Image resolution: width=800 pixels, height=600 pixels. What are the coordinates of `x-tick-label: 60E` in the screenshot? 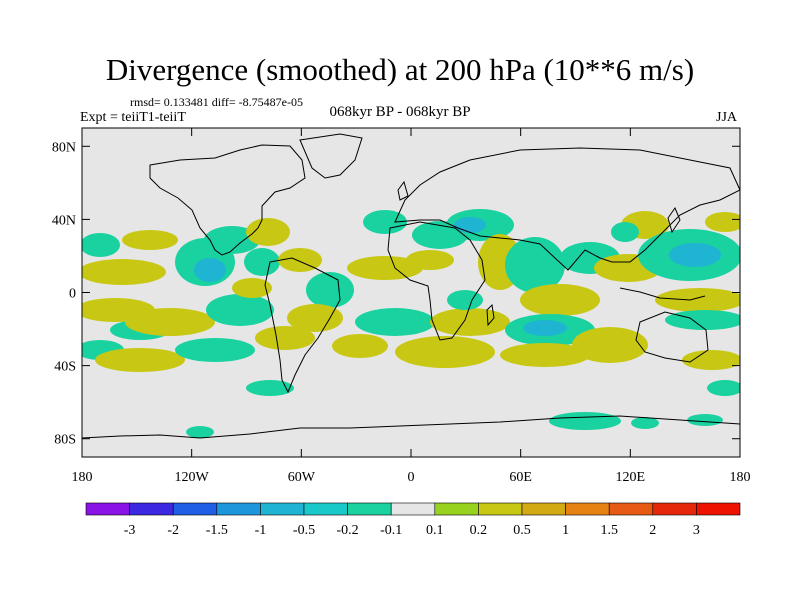 It's located at (520, 477).